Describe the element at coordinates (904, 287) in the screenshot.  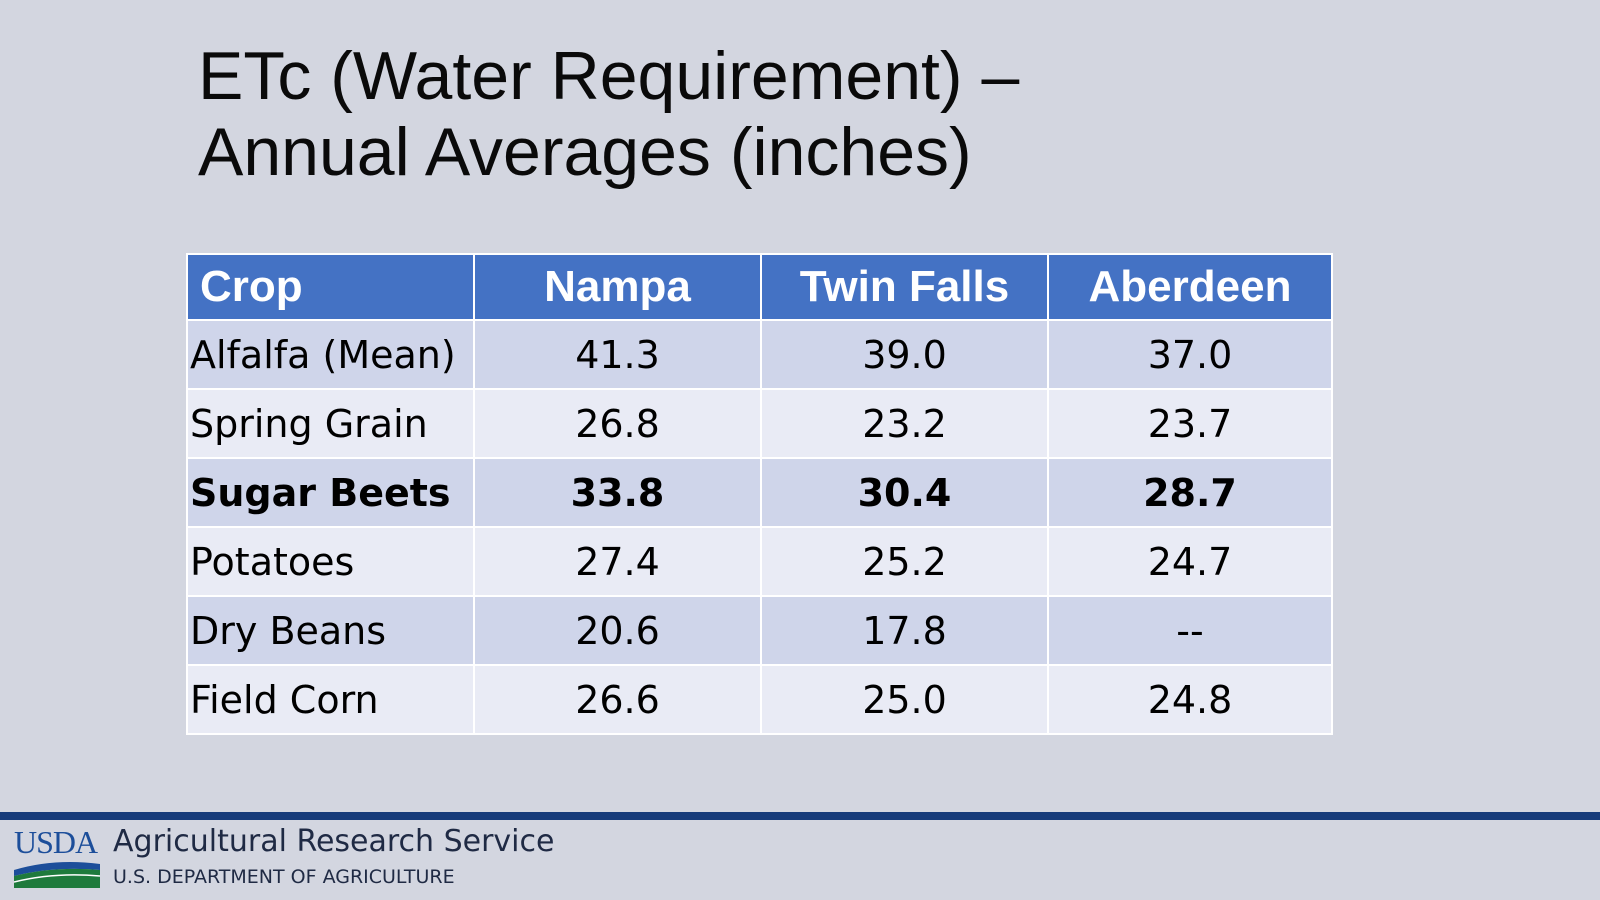
I see `header-twin-falls: Twin Falls` at that location.